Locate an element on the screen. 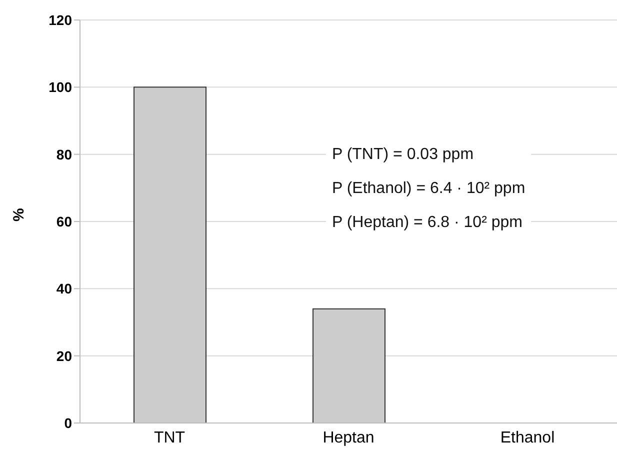  x-tick-label: Heptan is located at coordinates (348, 437).